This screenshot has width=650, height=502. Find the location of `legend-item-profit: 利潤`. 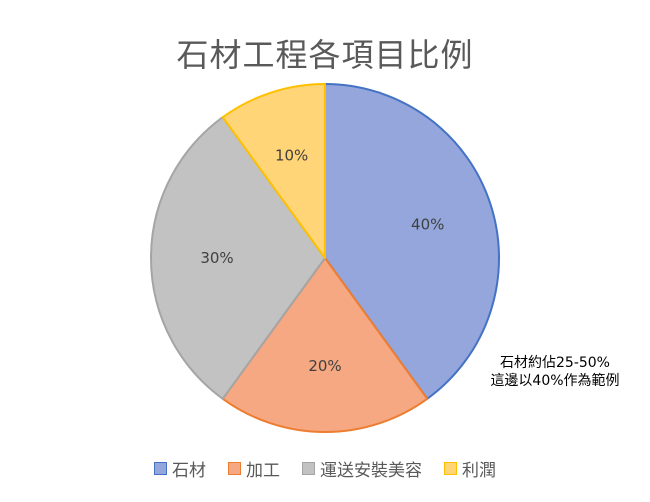

legend-item-profit: 利潤 is located at coordinates (470, 468).